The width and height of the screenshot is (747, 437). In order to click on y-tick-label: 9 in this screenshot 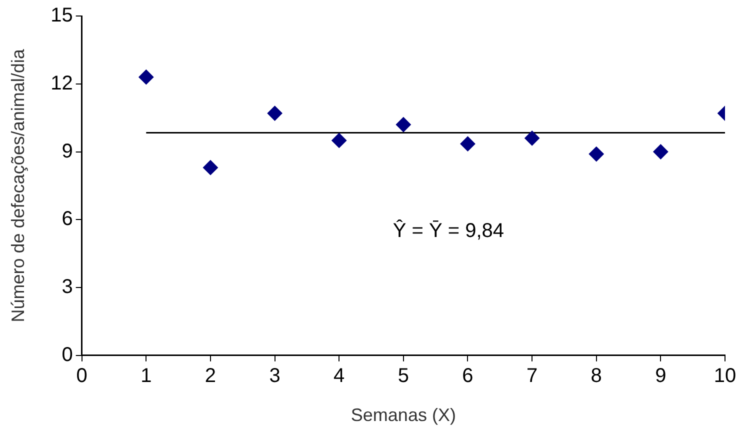, I will do `click(67, 151)`.